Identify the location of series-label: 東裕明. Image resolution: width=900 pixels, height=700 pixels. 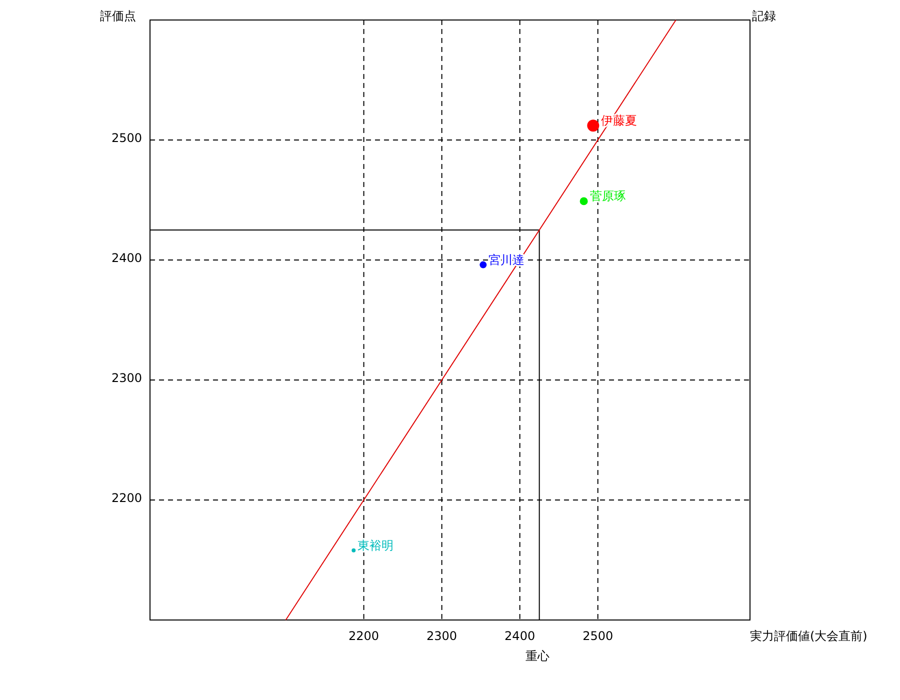
(376, 545).